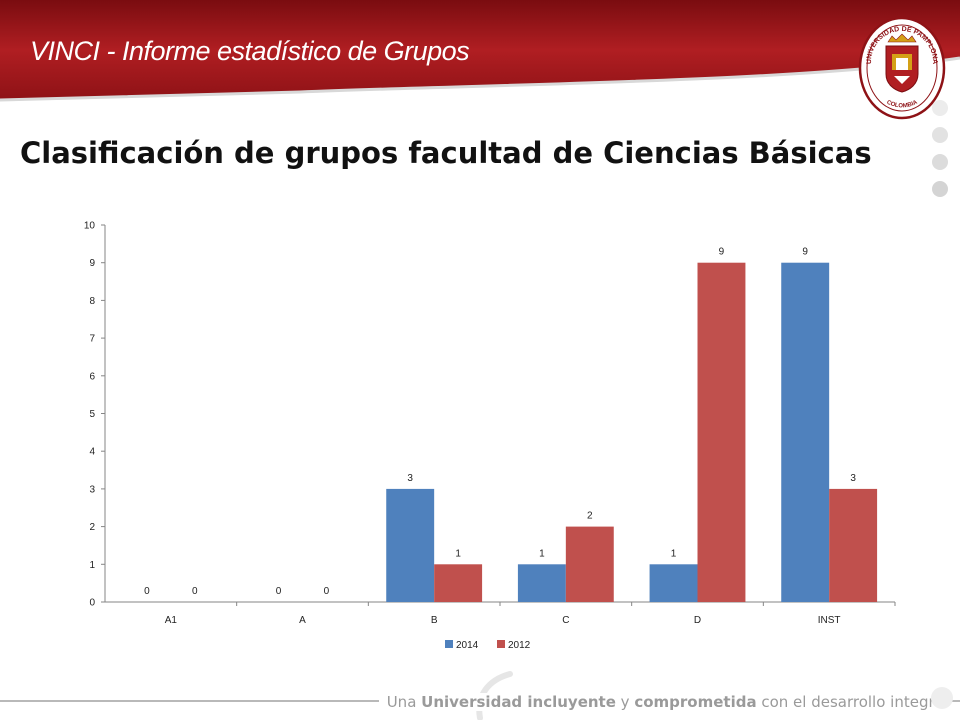 The image size is (960, 720). Describe the element at coordinates (250, 51) in the screenshot. I see `presentation-title: VINCI - Informe estadístico de Grupos` at that location.